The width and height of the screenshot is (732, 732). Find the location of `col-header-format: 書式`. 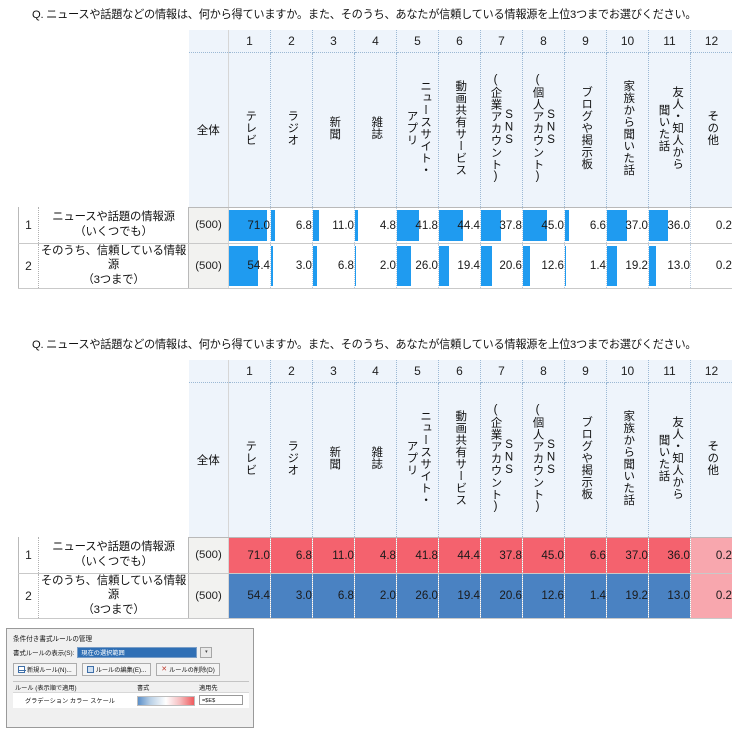

col-header-format: 書式 is located at coordinates (143, 688).